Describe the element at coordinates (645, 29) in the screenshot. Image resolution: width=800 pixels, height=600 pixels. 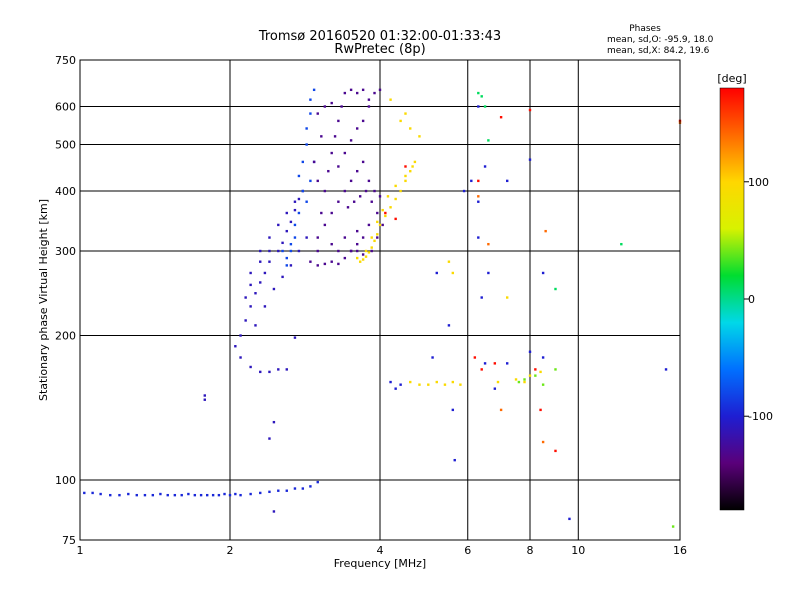
I see `stats-heading: Phases` at that location.